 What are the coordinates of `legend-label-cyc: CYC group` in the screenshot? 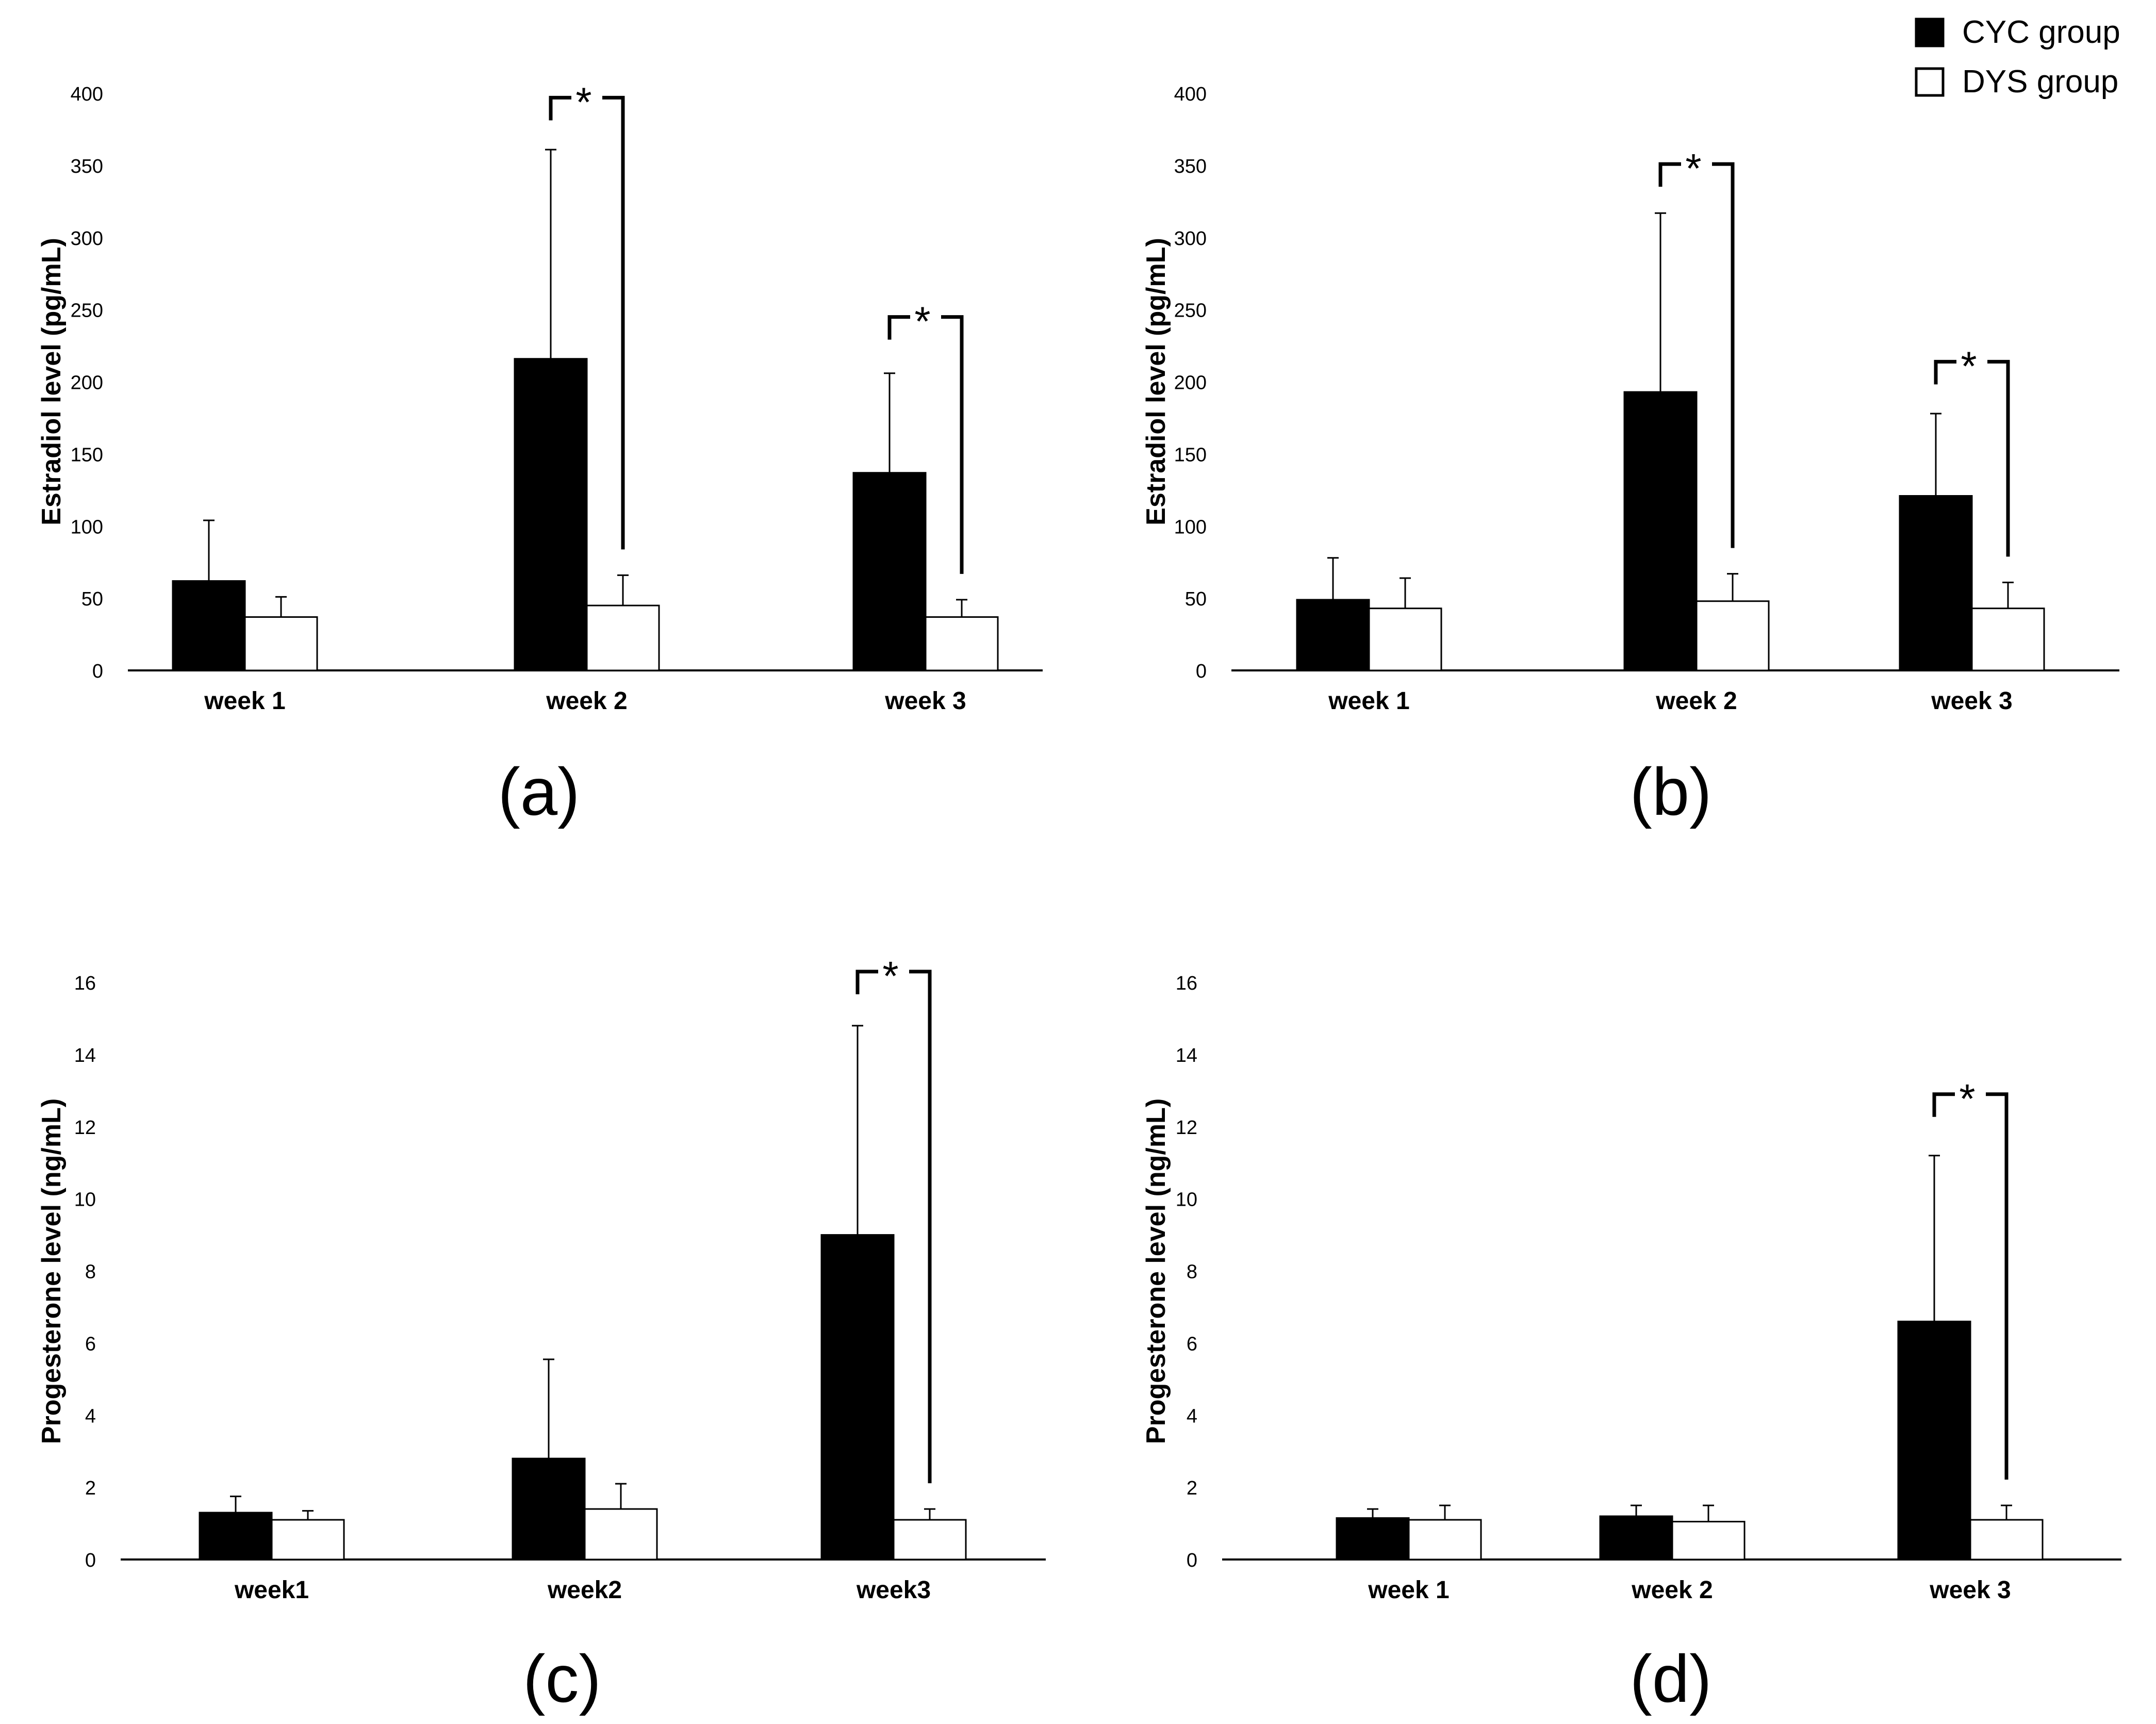 It's located at (2041, 32).